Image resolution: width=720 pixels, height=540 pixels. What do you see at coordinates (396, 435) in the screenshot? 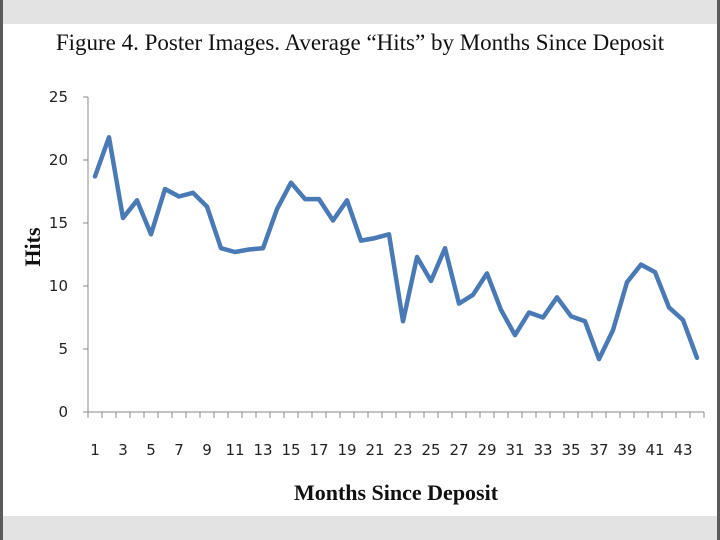
I see `x-axis-ticks: 1 3 5 7 9 11 13 15 17 19 21 23 25 27 29 31 33 35 37 39 41 43` at bounding box center [396, 435].